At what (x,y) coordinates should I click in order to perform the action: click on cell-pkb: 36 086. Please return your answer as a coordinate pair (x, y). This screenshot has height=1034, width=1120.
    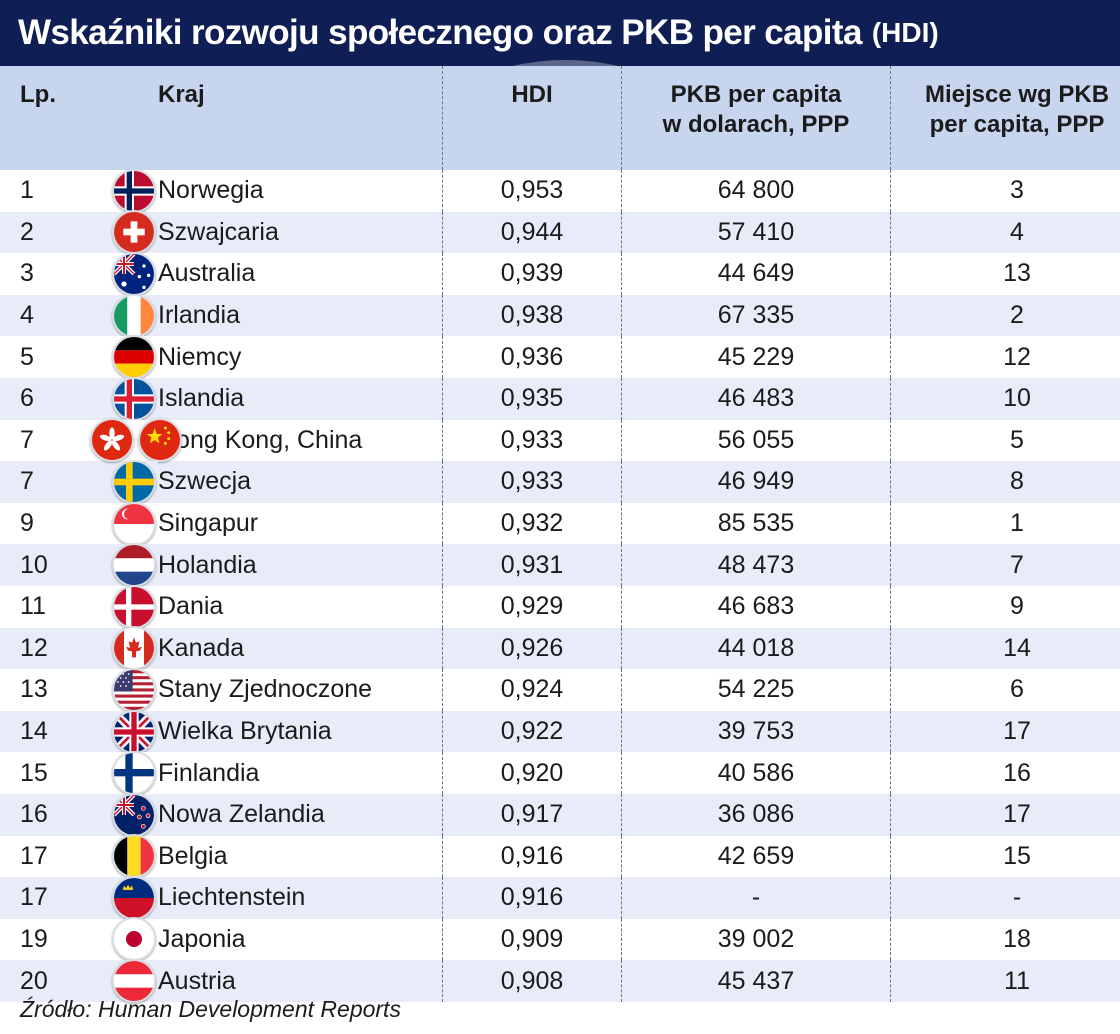
    Looking at the image, I should click on (756, 814).